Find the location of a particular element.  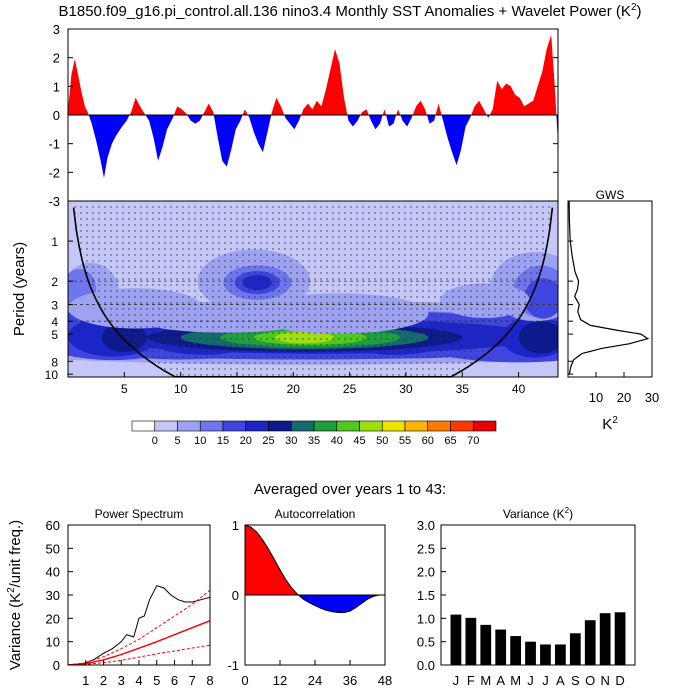

x-tick-label: 7 is located at coordinates (192, 680).